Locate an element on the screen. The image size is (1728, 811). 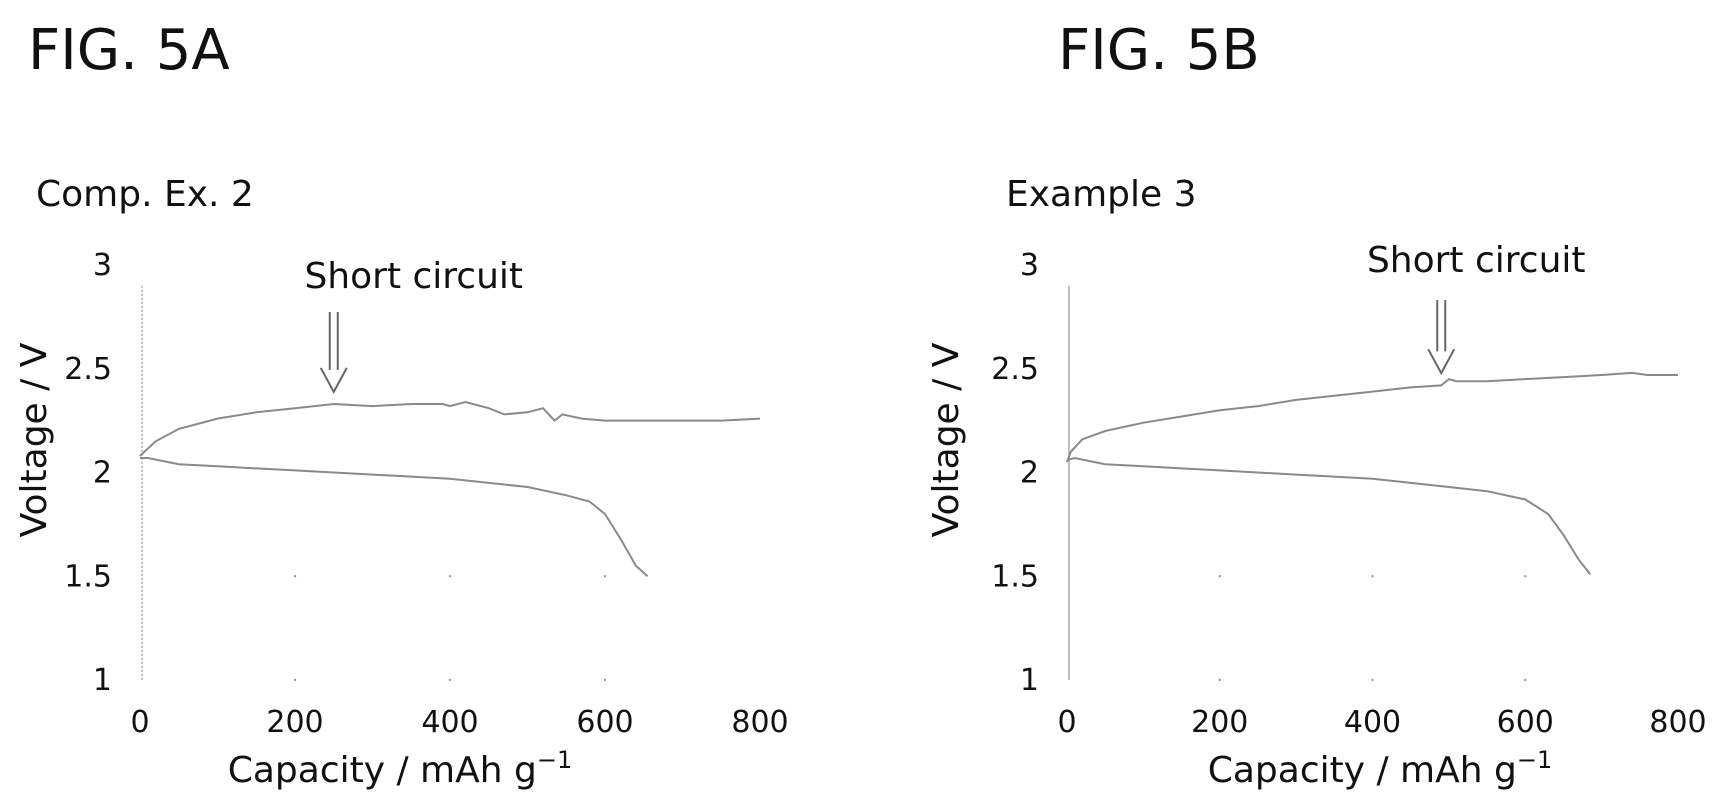
figure-5a-label: FIG. 5A is located at coordinates (129, 50).